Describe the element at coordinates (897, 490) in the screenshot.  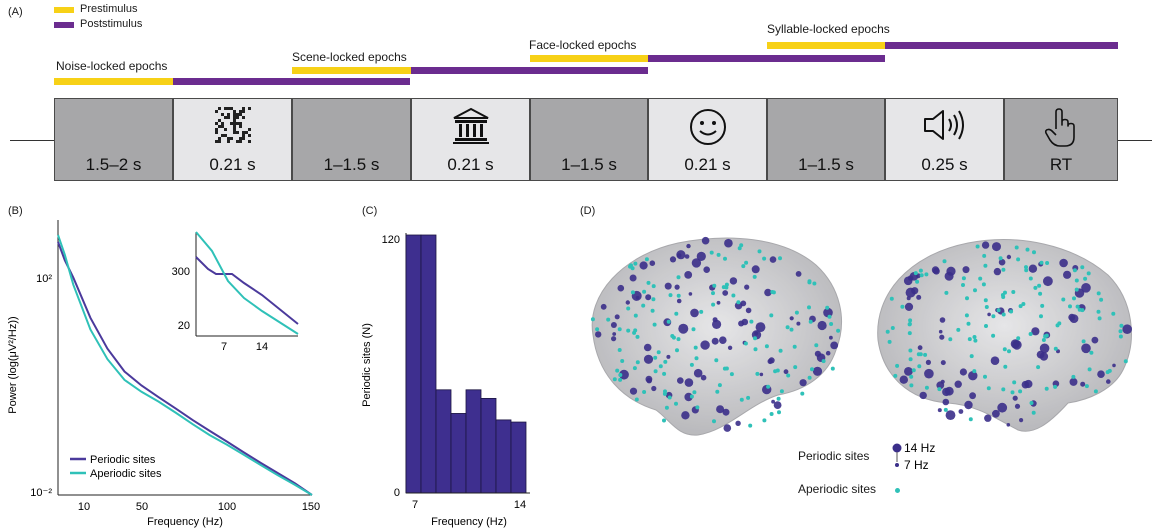
I see `aperiodic-dot-swatch` at that location.